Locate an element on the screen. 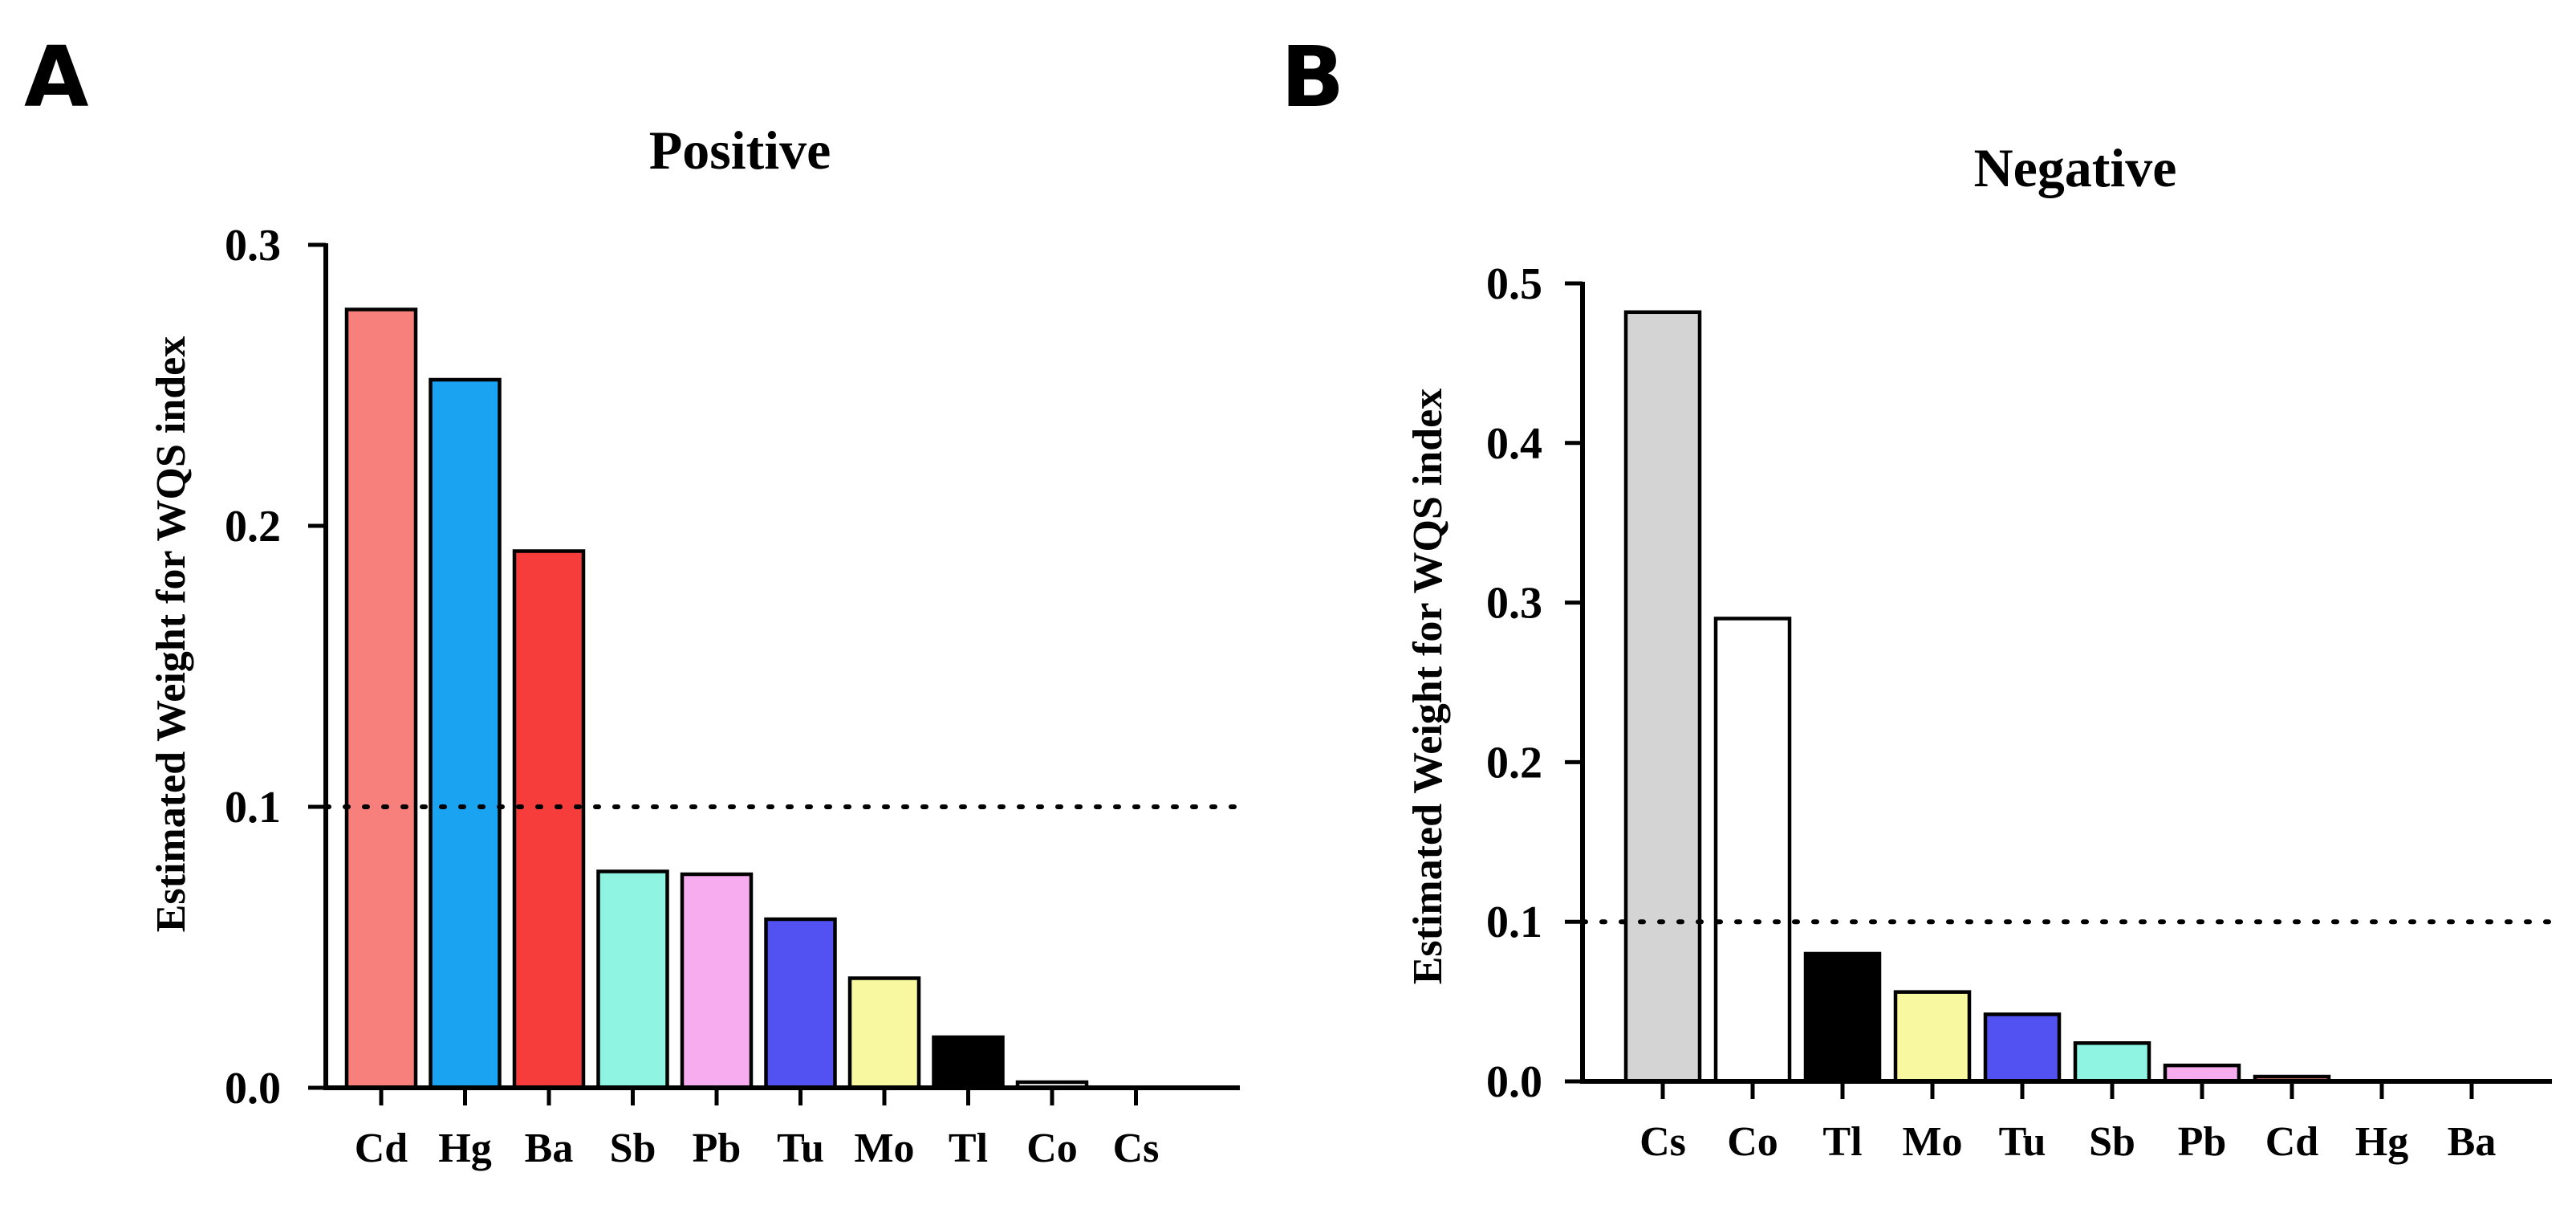 The width and height of the screenshot is (2576, 1205). y-tick-label-b: 0.4 is located at coordinates (1514, 444).